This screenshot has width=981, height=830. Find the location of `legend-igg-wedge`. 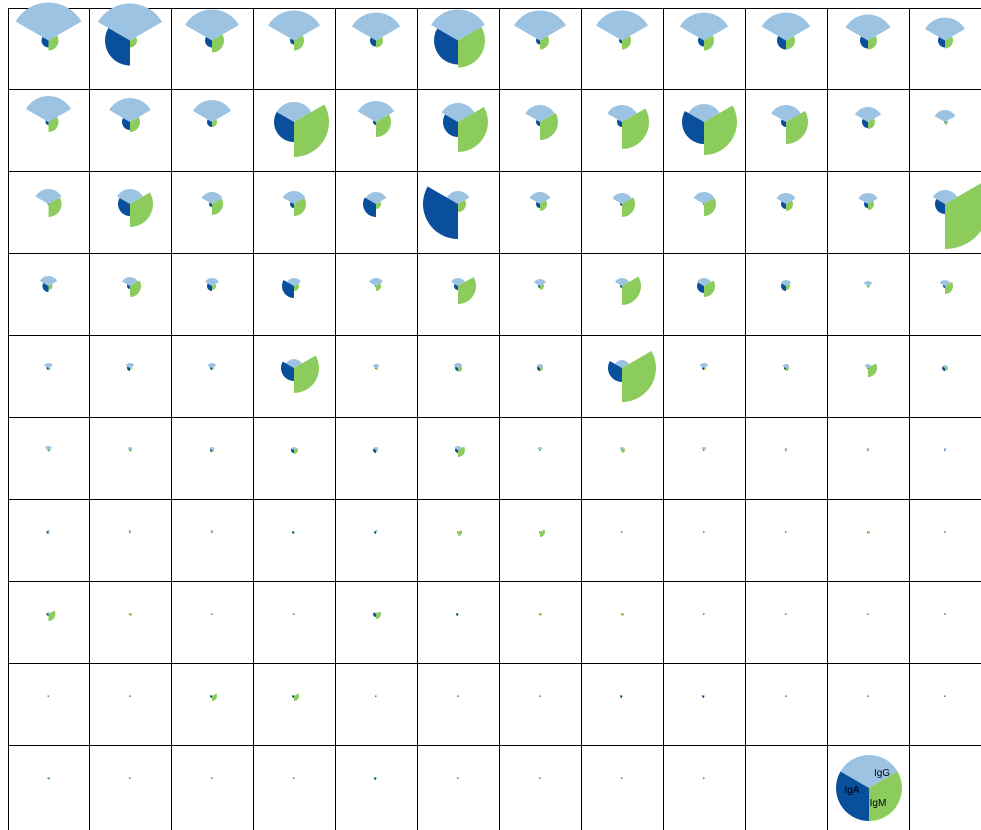

legend-igg-wedge is located at coordinates (869, 771).